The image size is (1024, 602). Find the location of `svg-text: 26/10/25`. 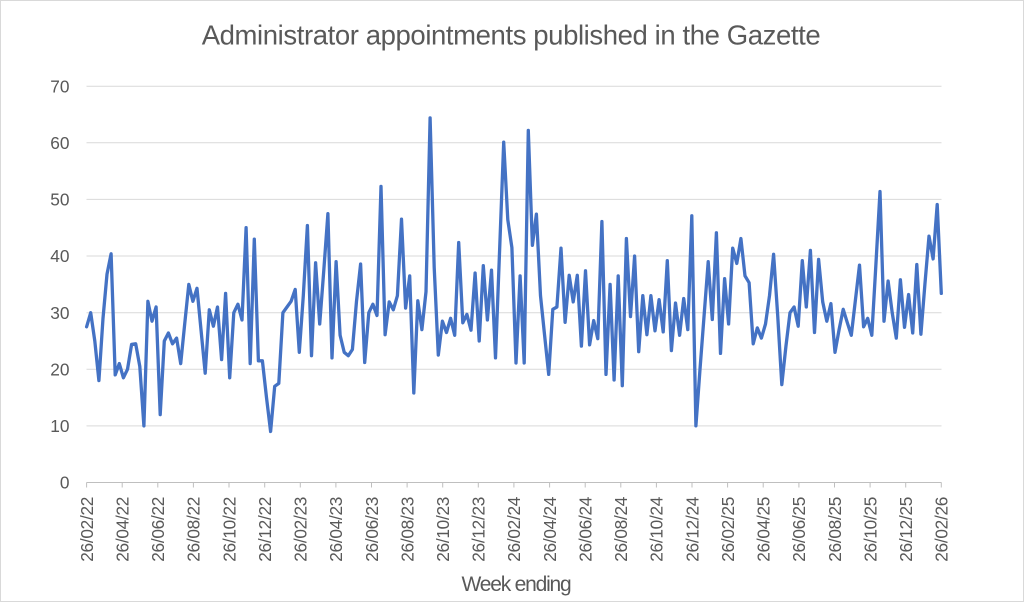

svg-text: 26/10/25 is located at coordinates (870, 529).